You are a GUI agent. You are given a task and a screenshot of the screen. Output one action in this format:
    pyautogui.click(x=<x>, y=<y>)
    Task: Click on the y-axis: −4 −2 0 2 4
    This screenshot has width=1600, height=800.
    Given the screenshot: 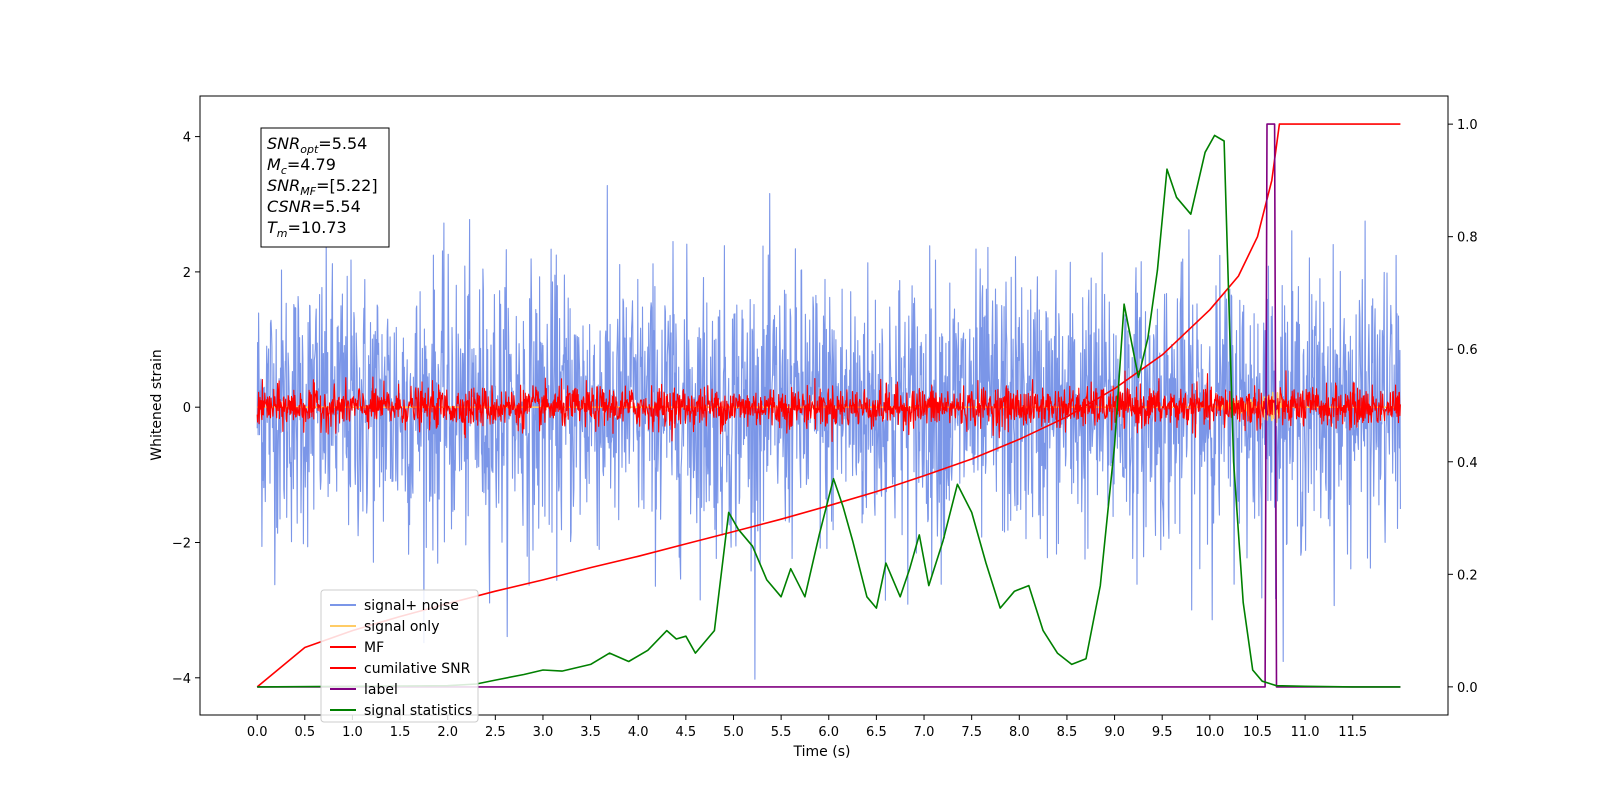 What is the action you would take?
    pyautogui.click(x=186, y=409)
    